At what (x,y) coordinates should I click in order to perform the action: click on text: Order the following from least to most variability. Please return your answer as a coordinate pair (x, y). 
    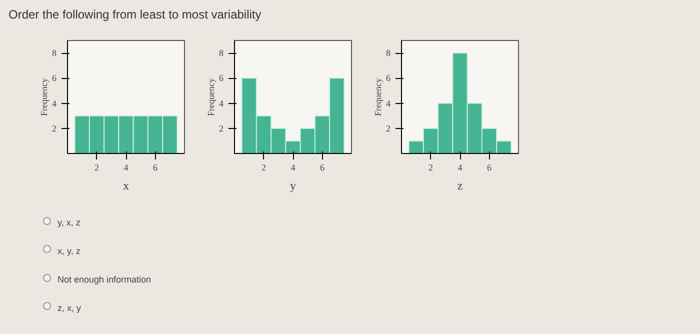
    Looking at the image, I should click on (135, 15).